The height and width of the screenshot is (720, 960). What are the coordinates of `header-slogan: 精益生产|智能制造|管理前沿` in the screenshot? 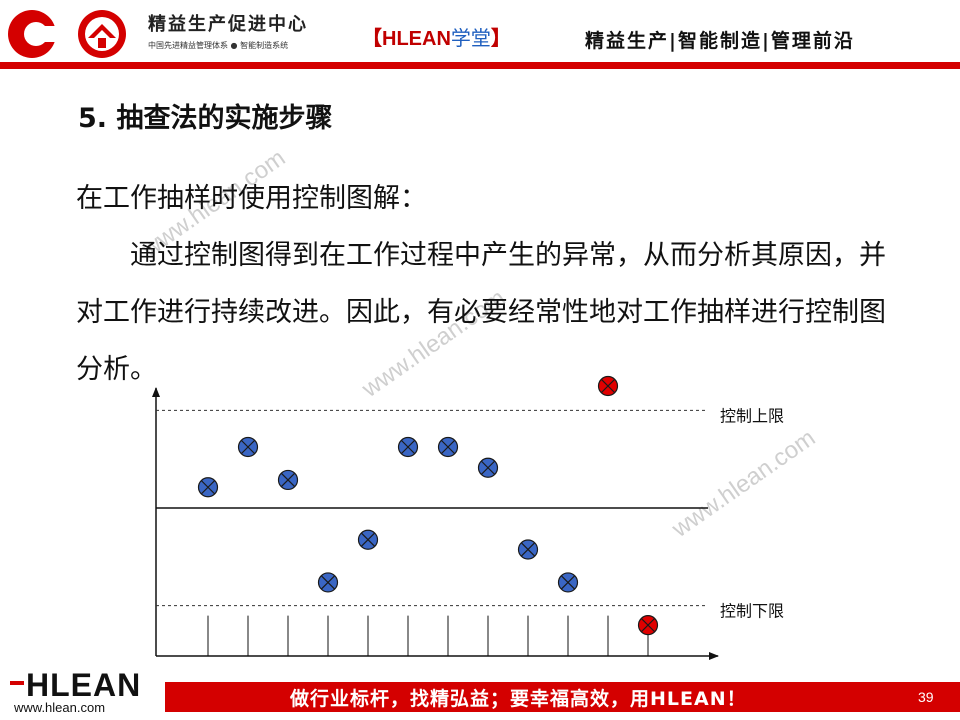 It's located at (720, 41).